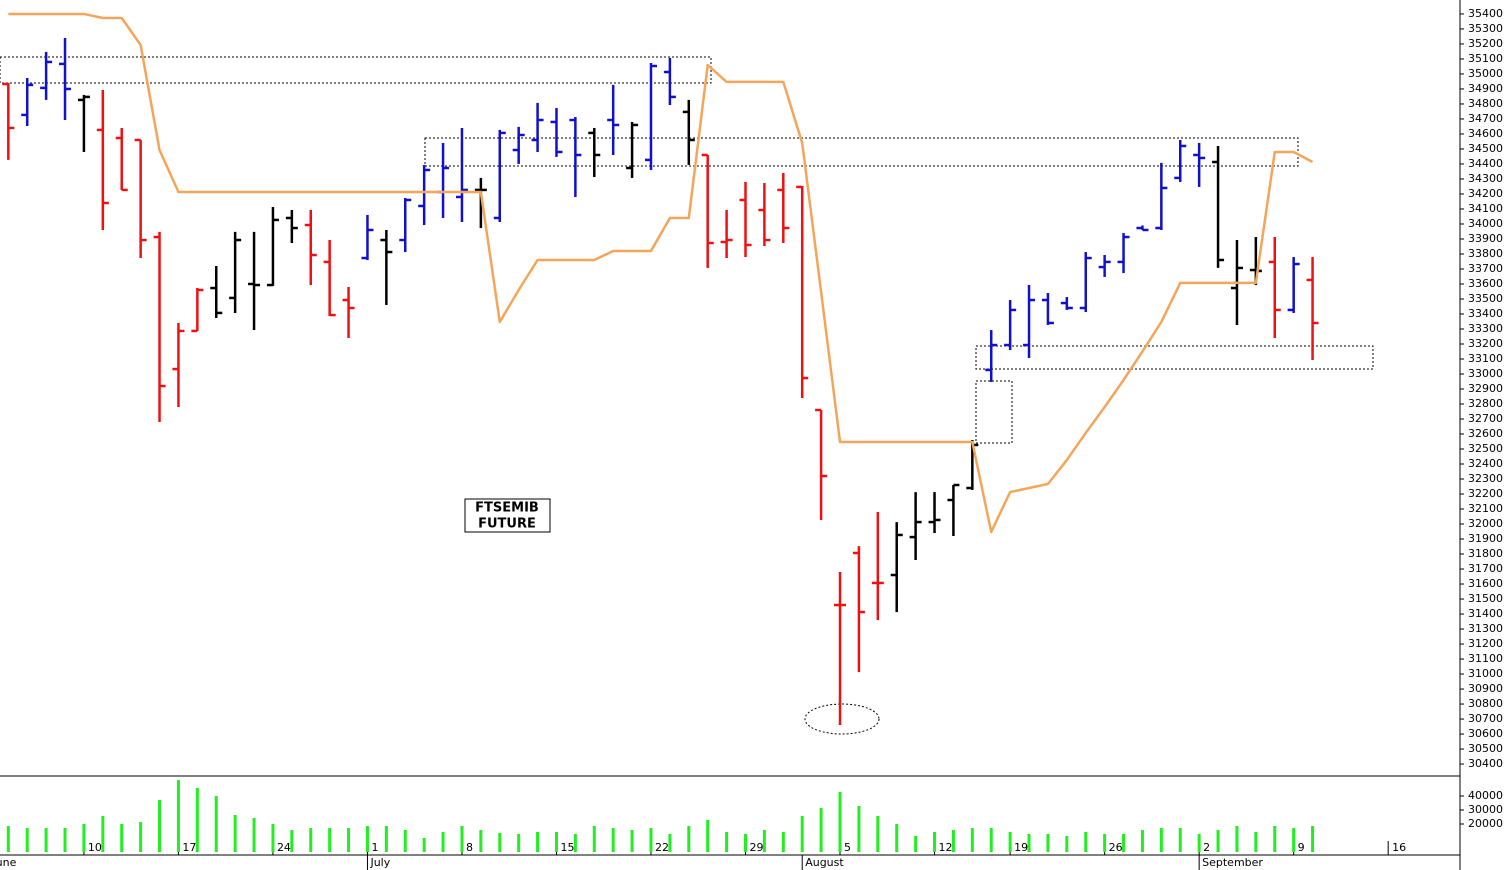  What do you see at coordinates (1206, 847) in the screenshot?
I see `x-tick-label: 2` at bounding box center [1206, 847].